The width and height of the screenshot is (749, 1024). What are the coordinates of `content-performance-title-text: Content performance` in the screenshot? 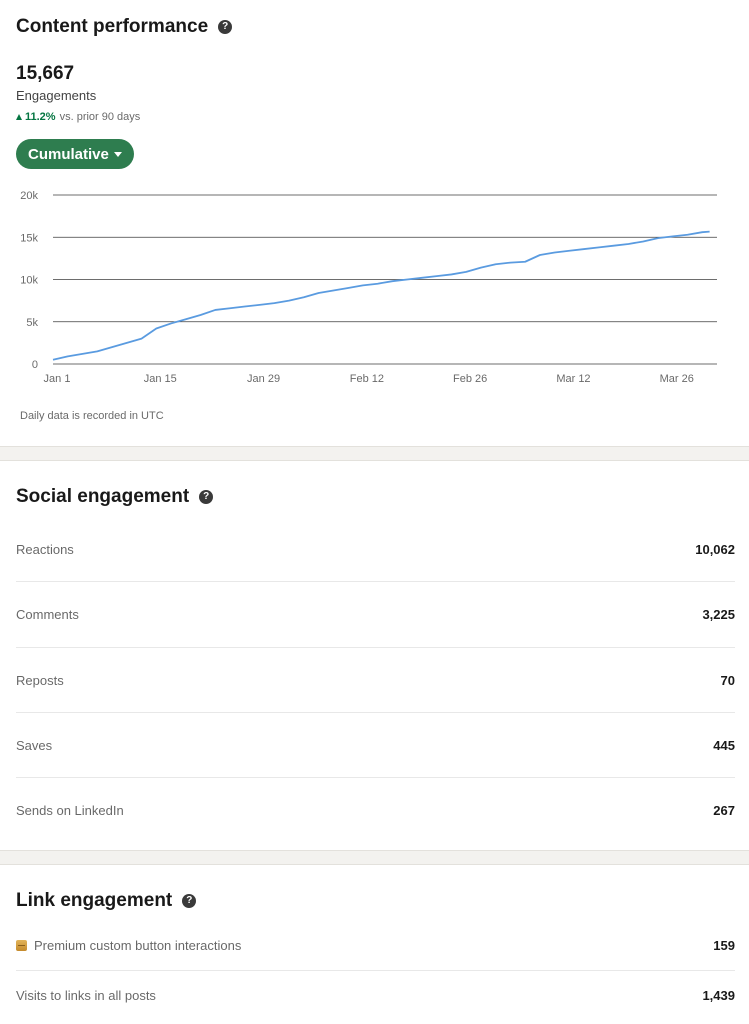 It's located at (112, 26).